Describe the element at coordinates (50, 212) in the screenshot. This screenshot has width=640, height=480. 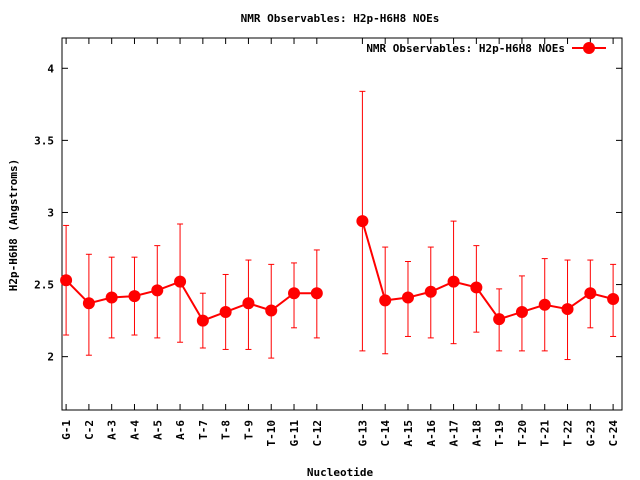
I see `y-tick-label: 3` at that location.